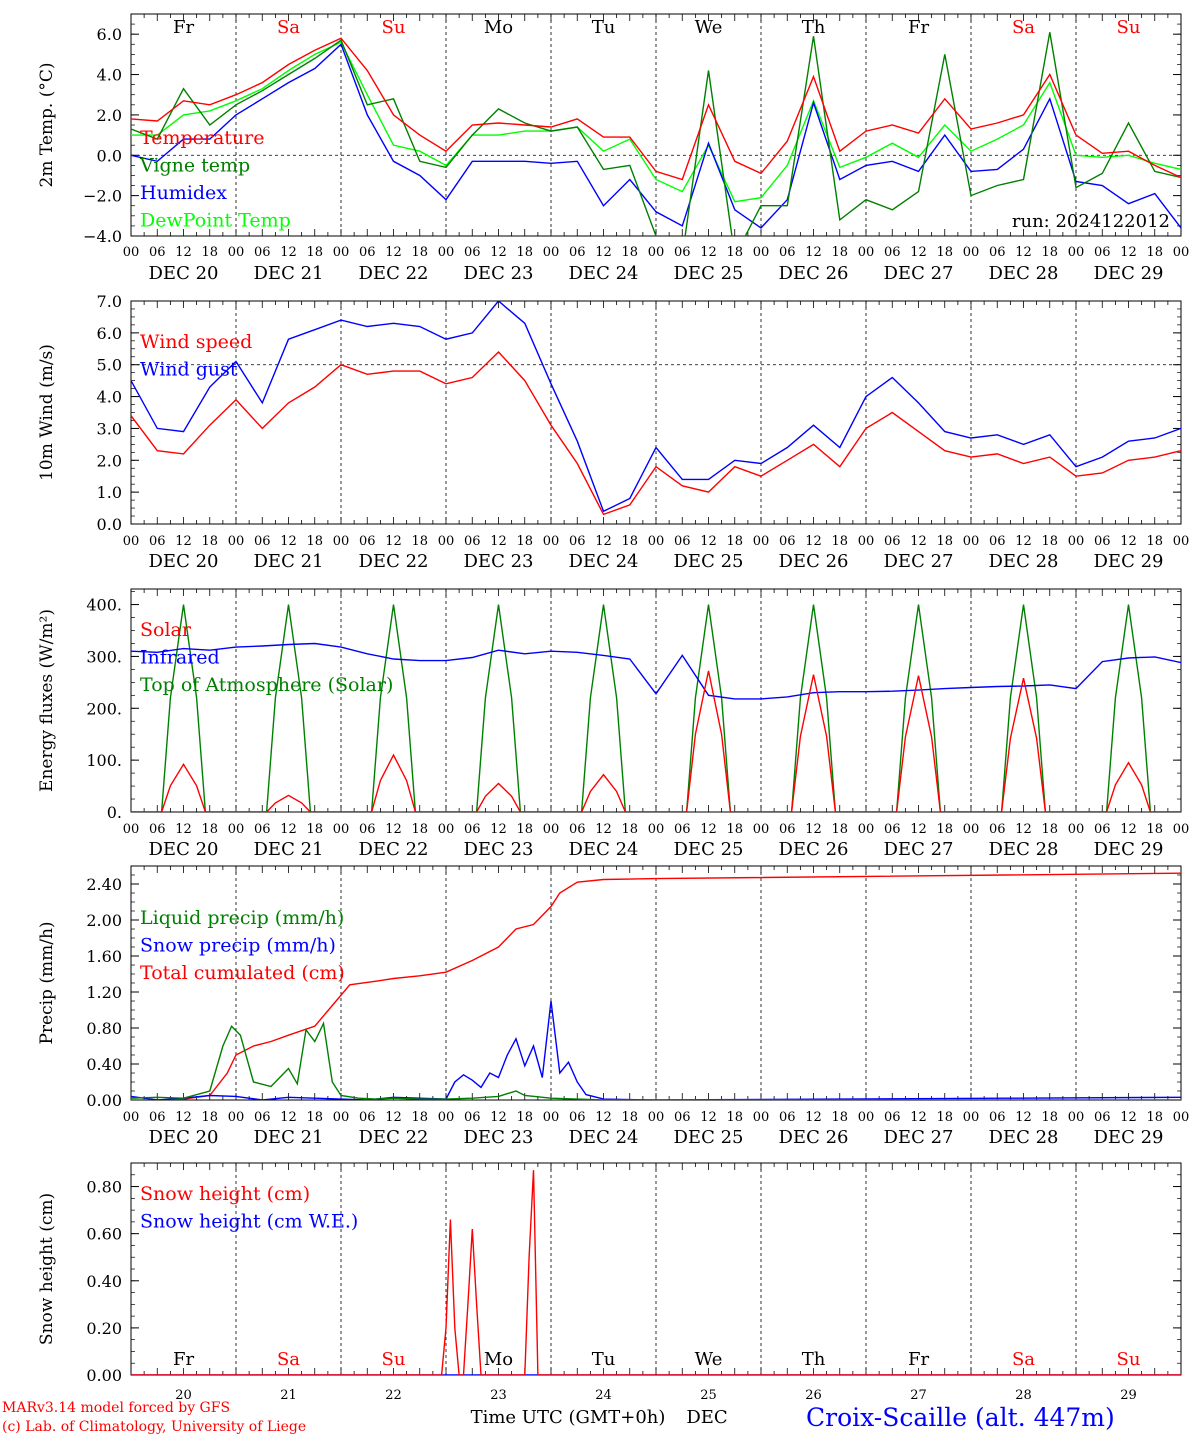 The image size is (1194, 1440). I want to click on y-tick-label: 6.0, so click(109, 34).